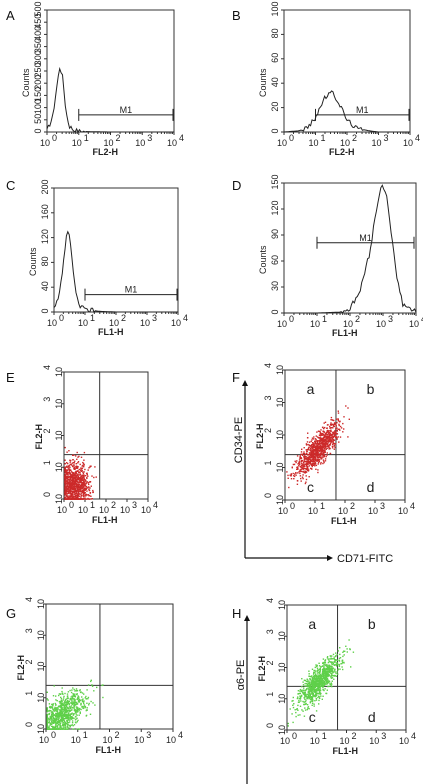  I want to click on histogram-line, so click(115, 271).